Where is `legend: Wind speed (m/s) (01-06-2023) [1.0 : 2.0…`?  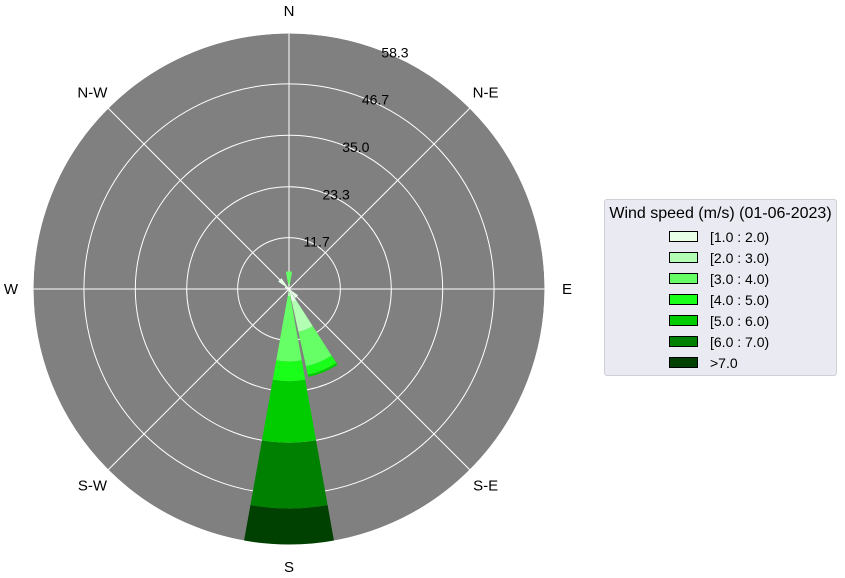
legend: Wind speed (m/s) (01-06-2023) [1.0 : 2.0… is located at coordinates (720, 287).